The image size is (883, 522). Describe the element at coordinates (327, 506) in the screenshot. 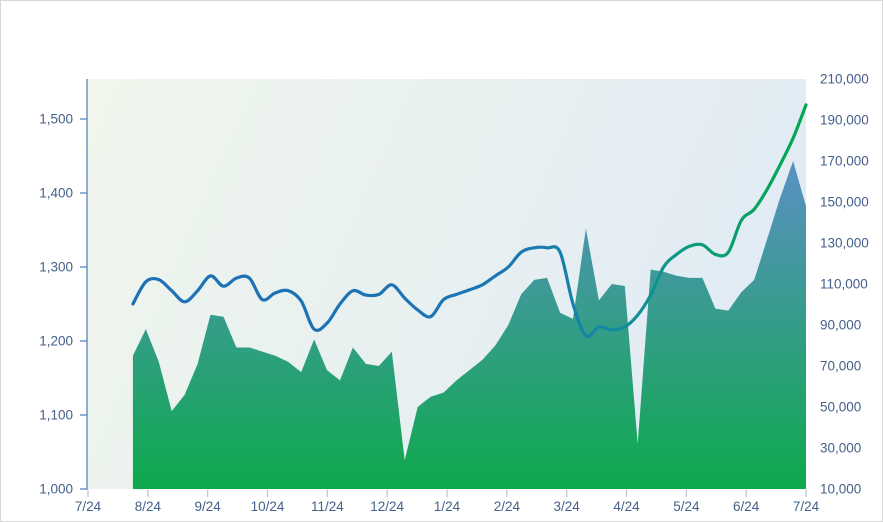

I see `x-tick-label: 11/24` at that location.